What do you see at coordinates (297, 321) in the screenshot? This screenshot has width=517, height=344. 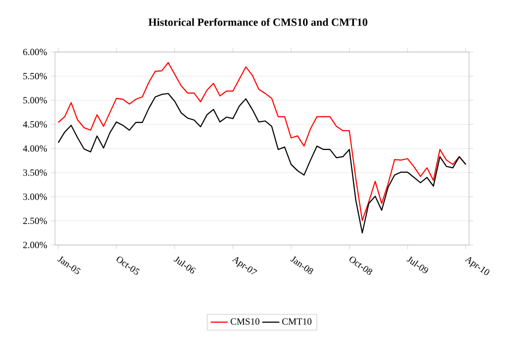 I see `legend-label: CMT10` at bounding box center [297, 321].